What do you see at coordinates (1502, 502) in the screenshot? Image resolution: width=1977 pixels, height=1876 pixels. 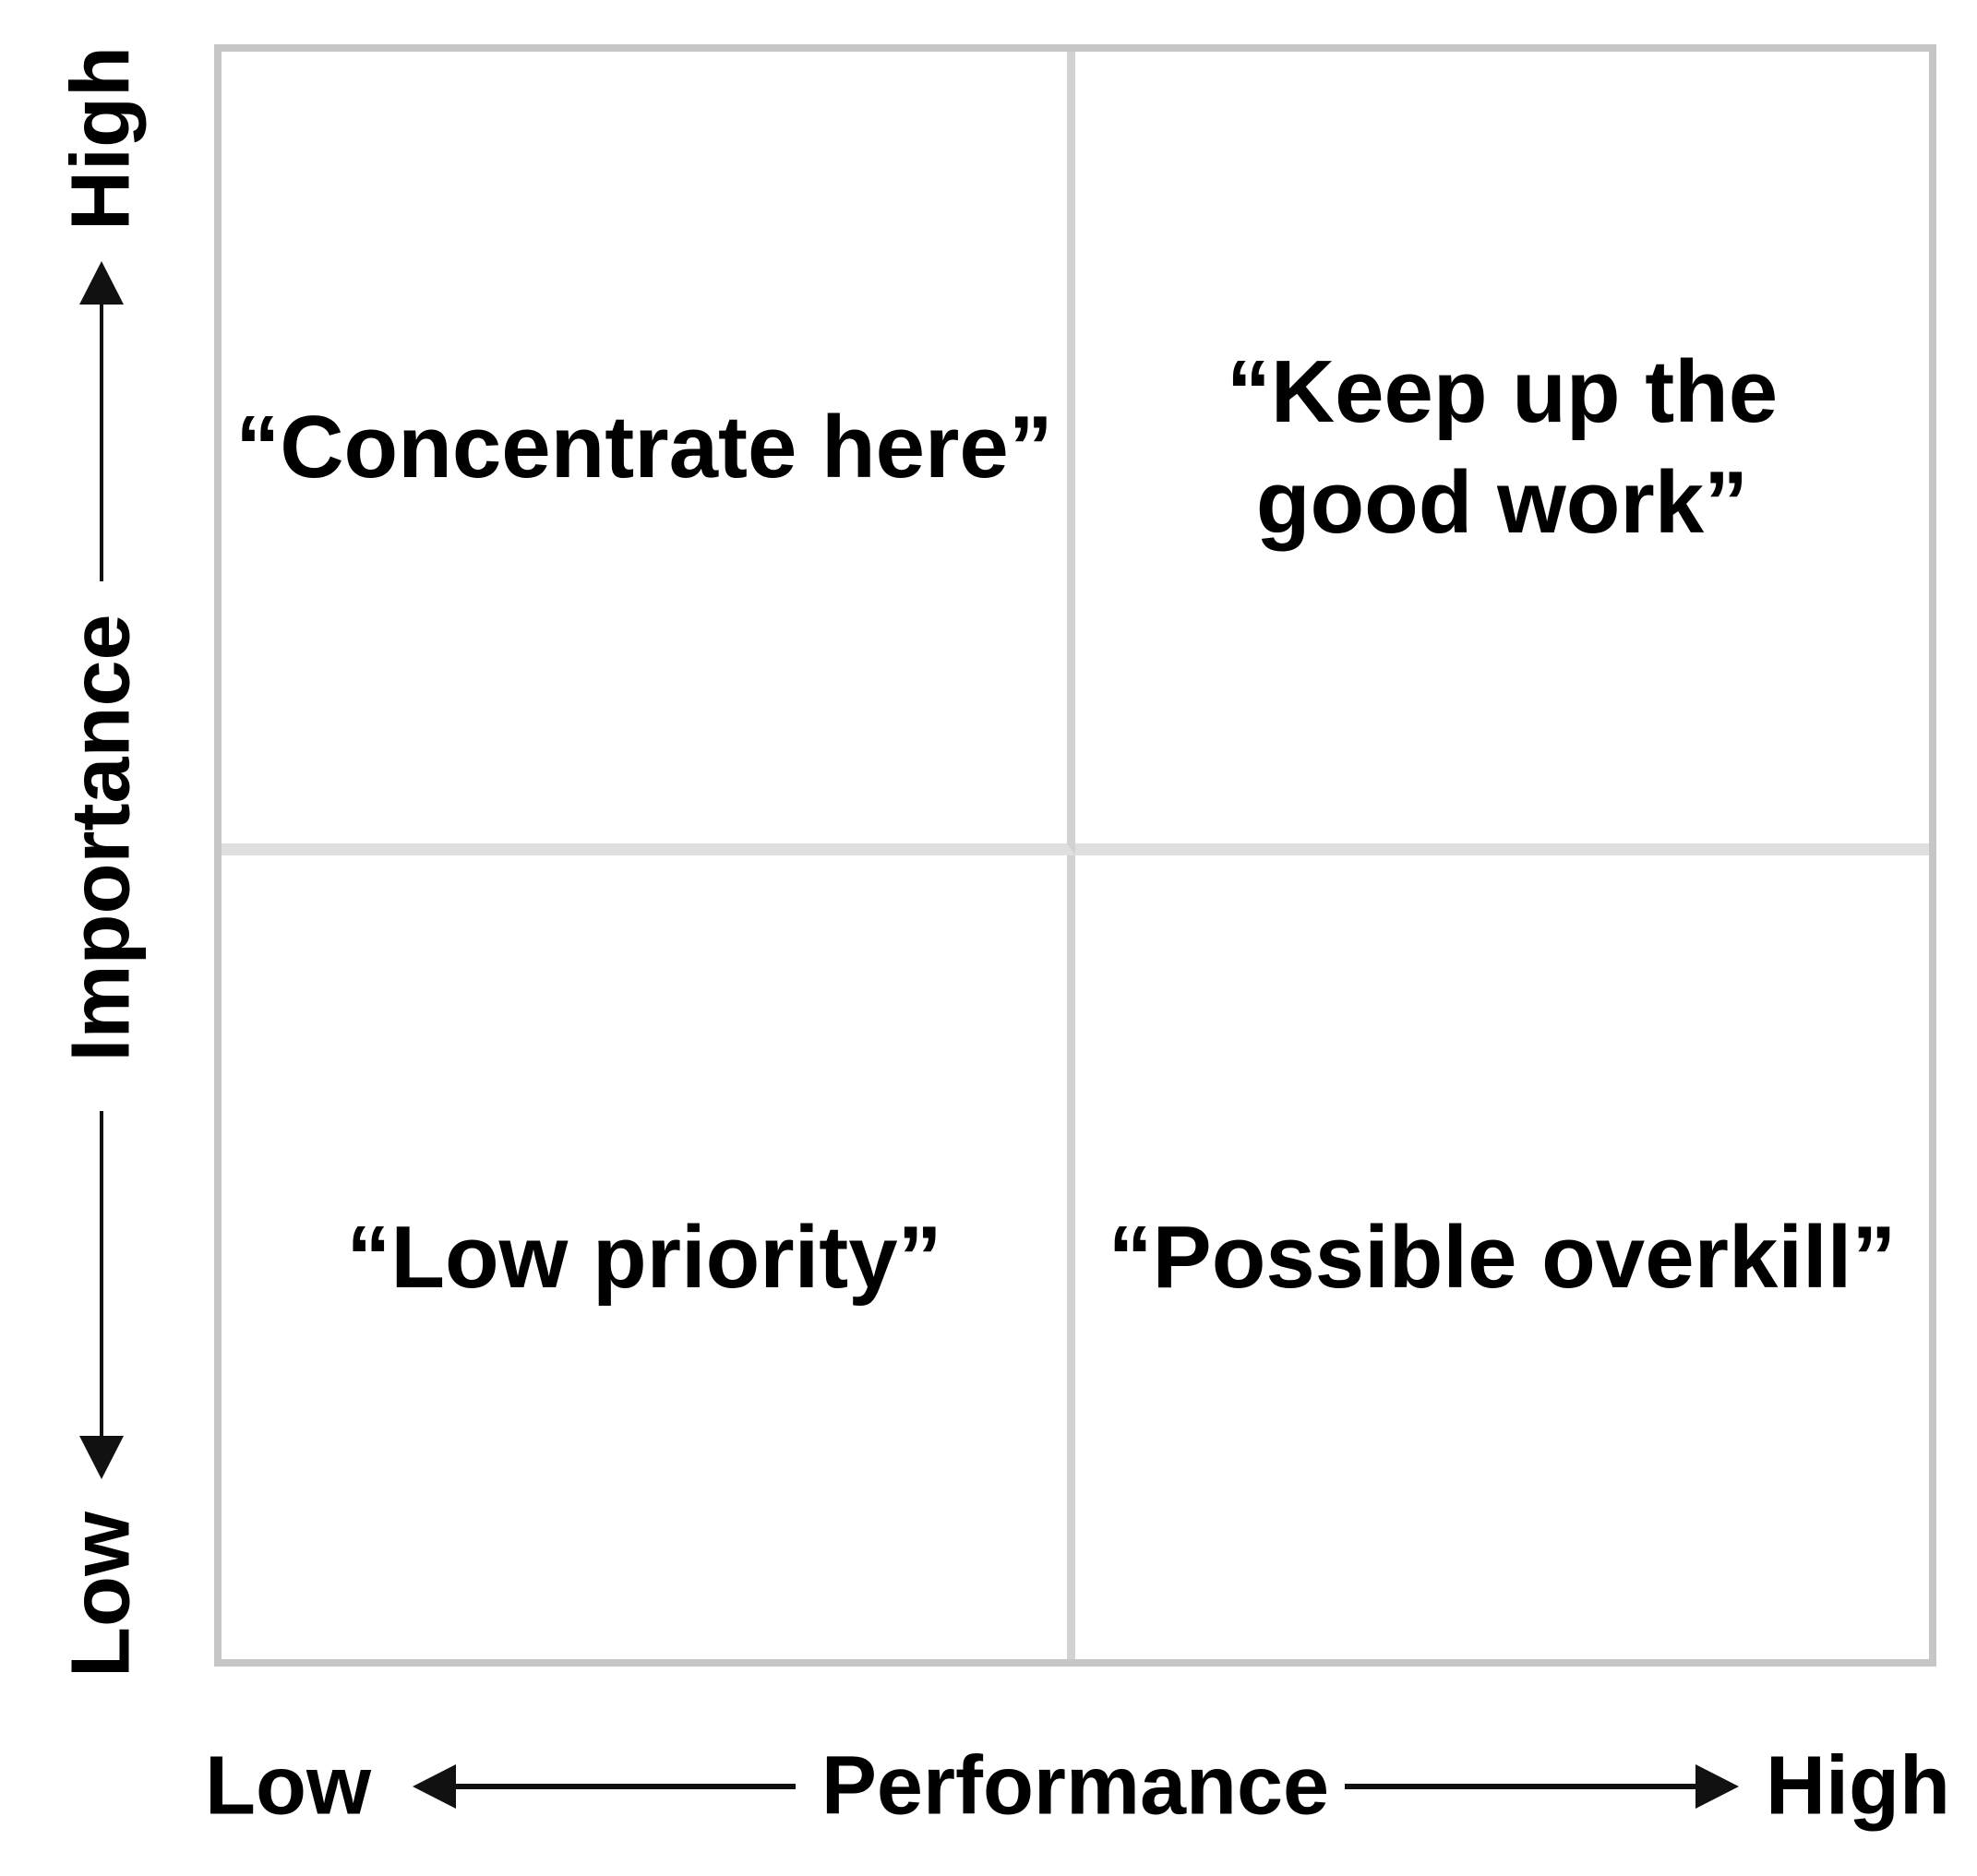 I see `quadrant-keep-up-line2: good work”` at bounding box center [1502, 502].